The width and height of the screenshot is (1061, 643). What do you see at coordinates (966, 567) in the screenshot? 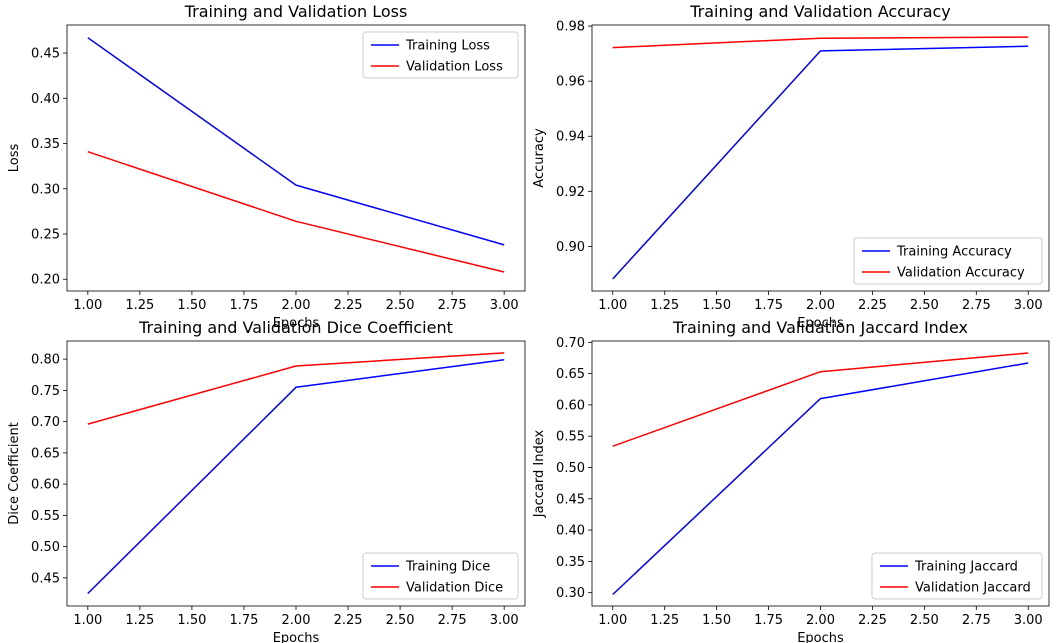
I see `legend-entry: Training Jaccard` at bounding box center [966, 567].